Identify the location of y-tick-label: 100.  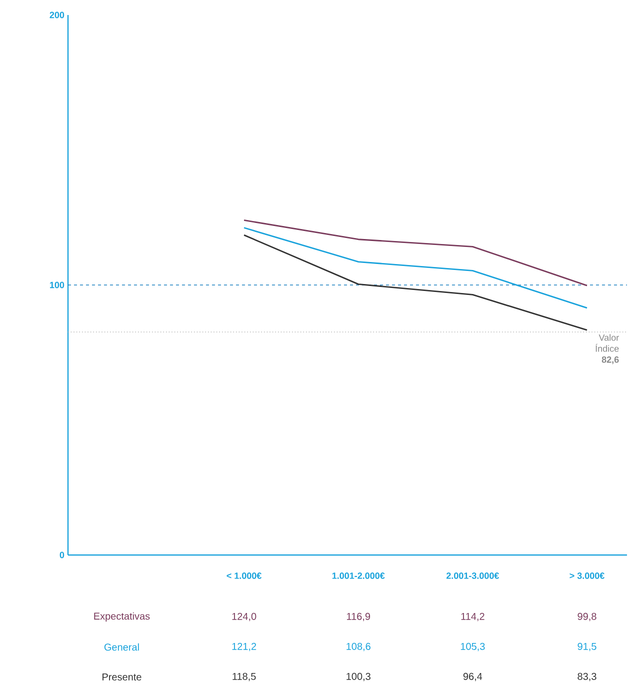
(57, 285).